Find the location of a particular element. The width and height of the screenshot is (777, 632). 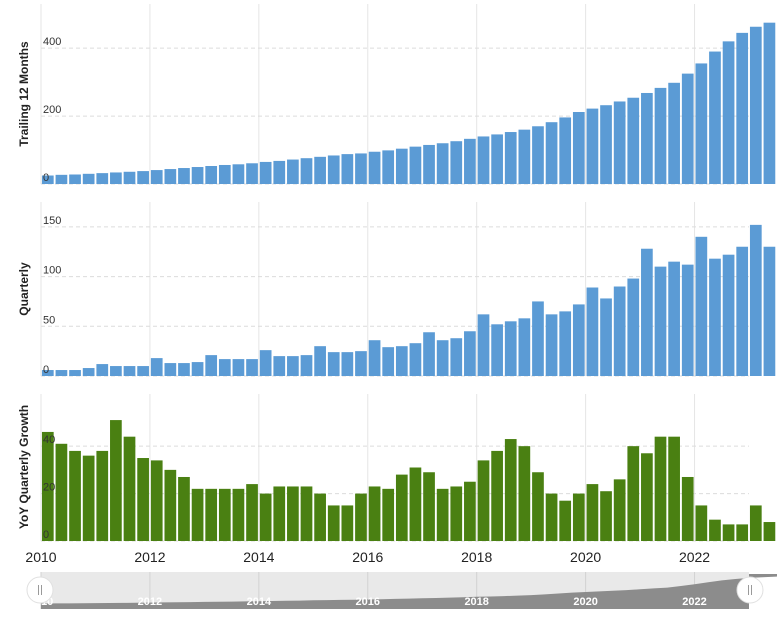

x-tick-label: 2010 is located at coordinates (40, 557).